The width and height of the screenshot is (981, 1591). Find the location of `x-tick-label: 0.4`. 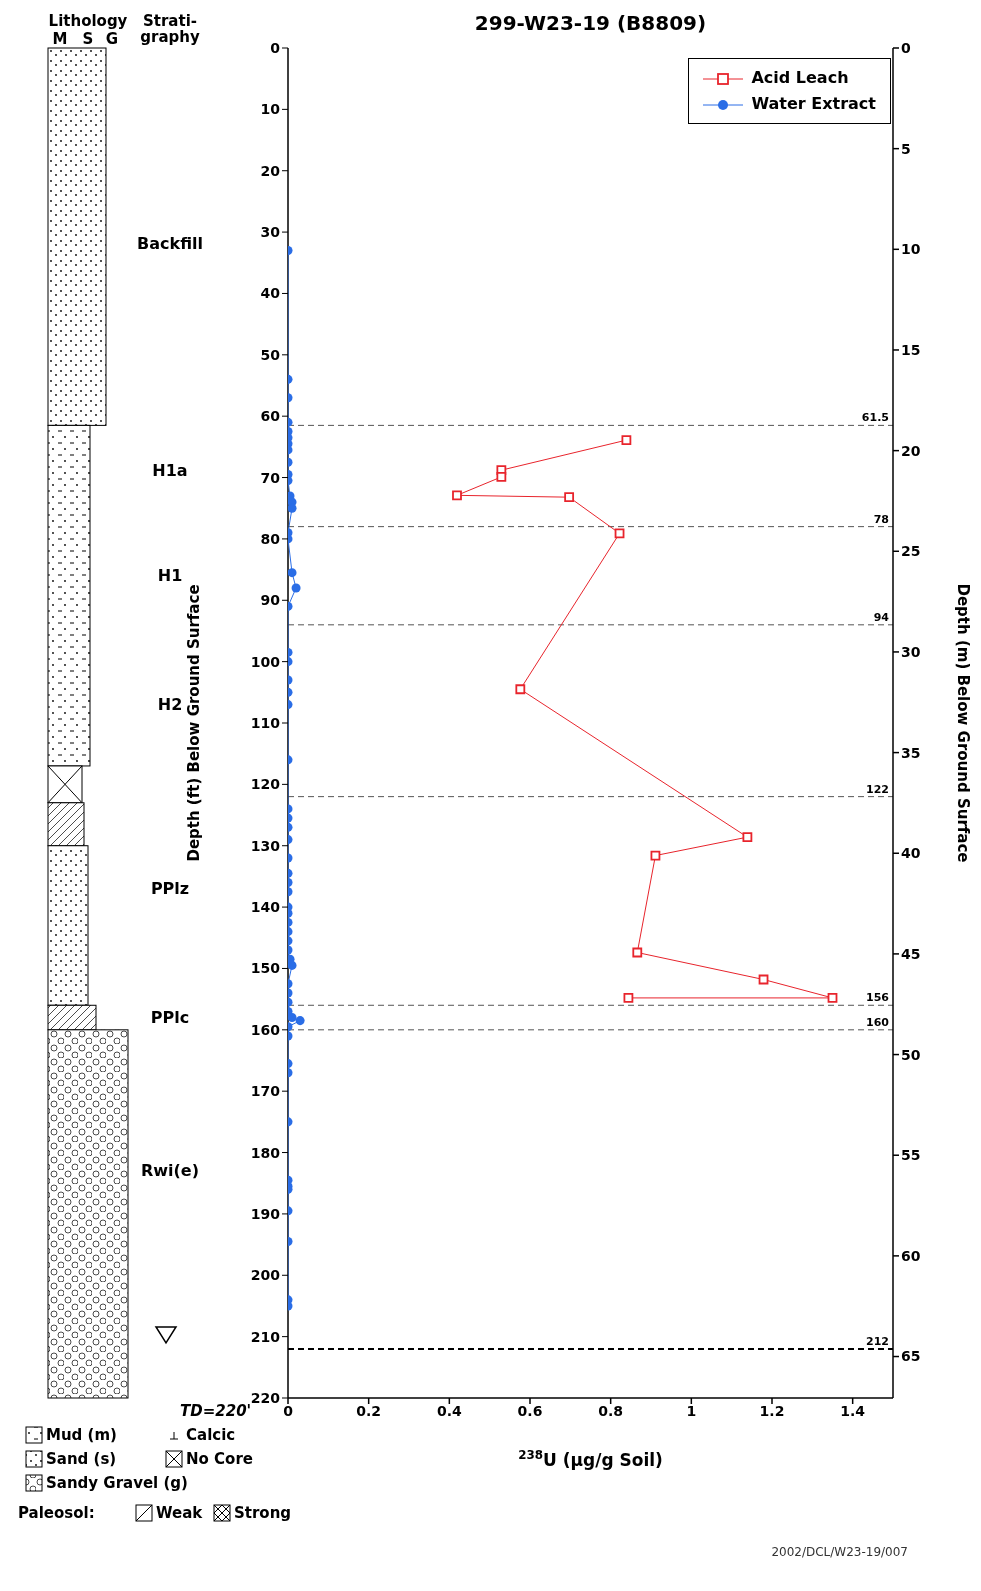

x-tick-label: 0.4 is located at coordinates (449, 1410).